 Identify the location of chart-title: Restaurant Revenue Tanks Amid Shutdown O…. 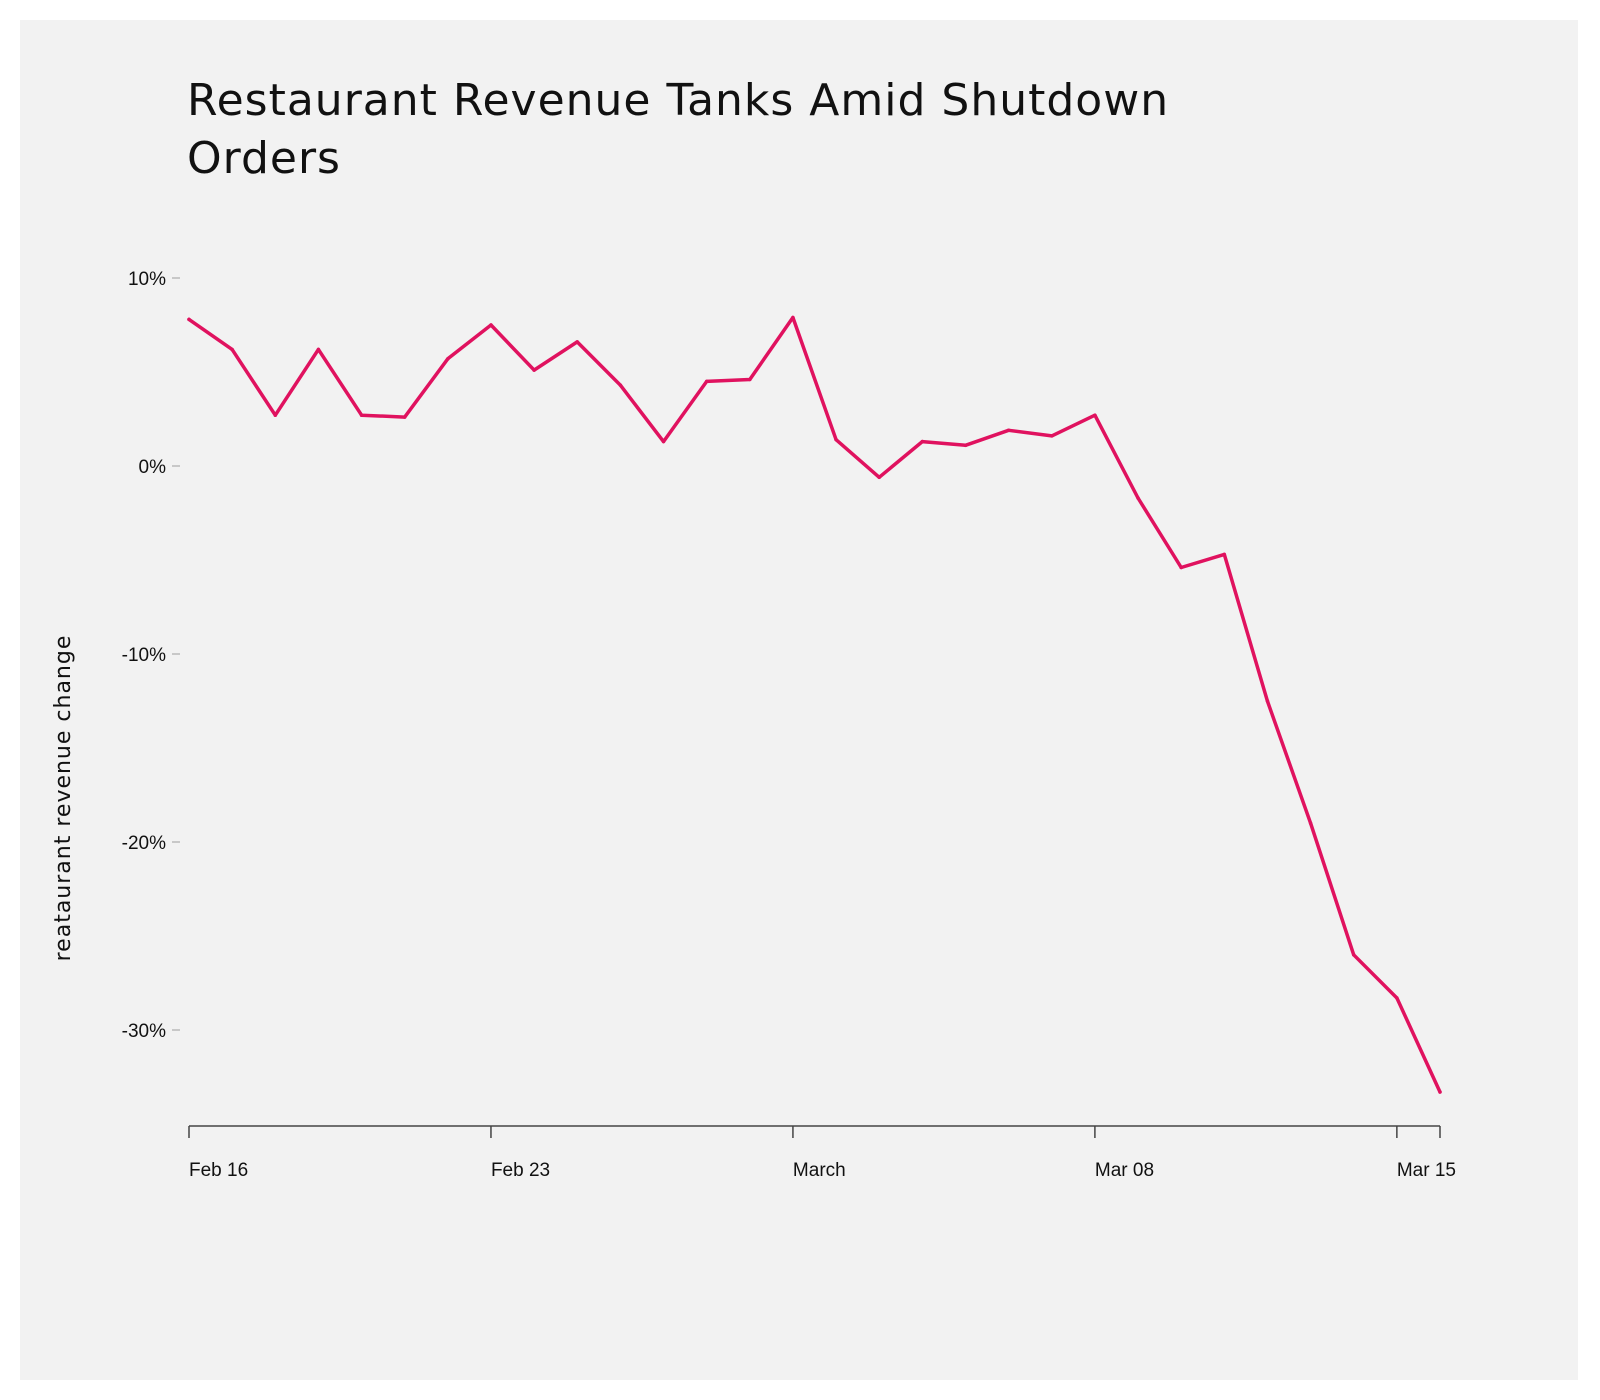
(678, 129).